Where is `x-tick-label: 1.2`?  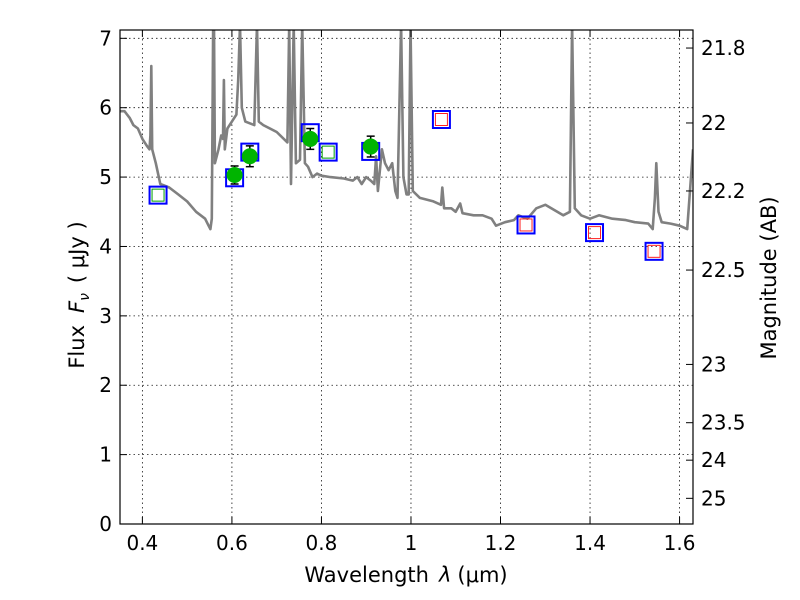
x-tick-label: 1.2 is located at coordinates (501, 543).